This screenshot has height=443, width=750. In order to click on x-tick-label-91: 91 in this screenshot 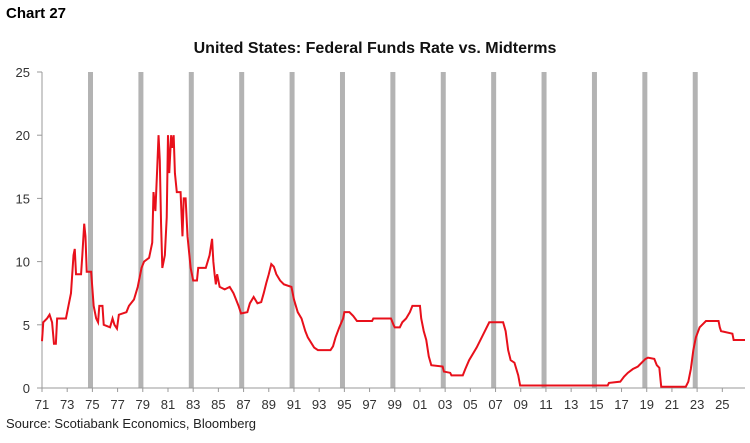, I will do `click(294, 404)`.